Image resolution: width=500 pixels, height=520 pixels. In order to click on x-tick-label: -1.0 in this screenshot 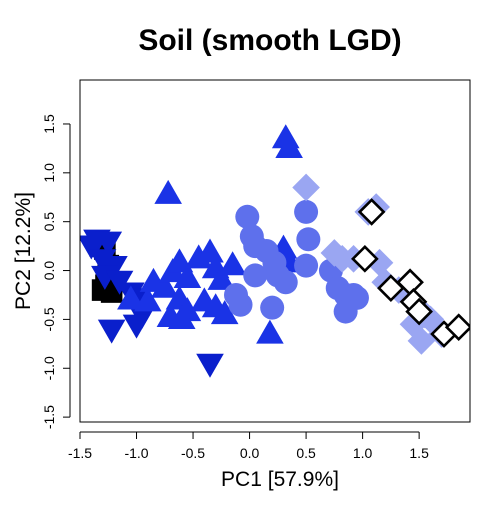, I will do `click(136, 453)`.